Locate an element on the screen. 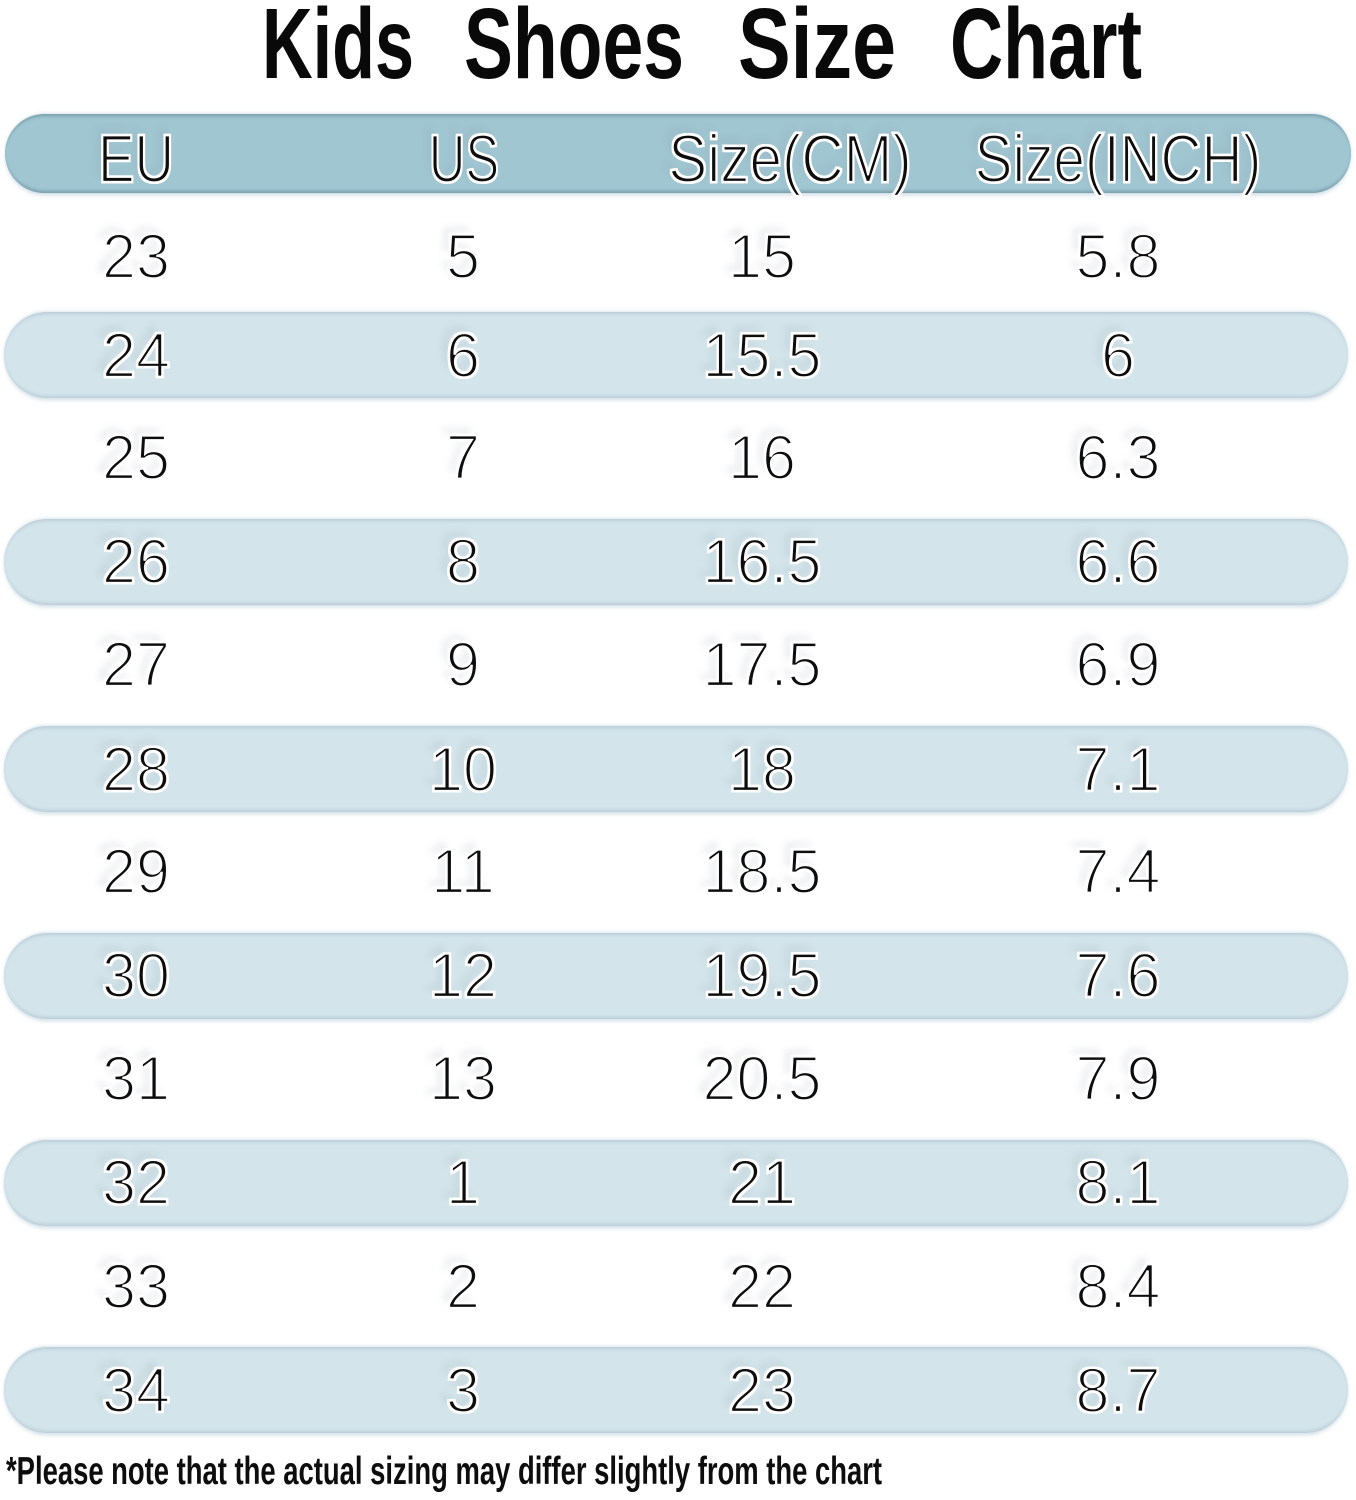  svg-text: Kids is located at coordinates (338, 50).